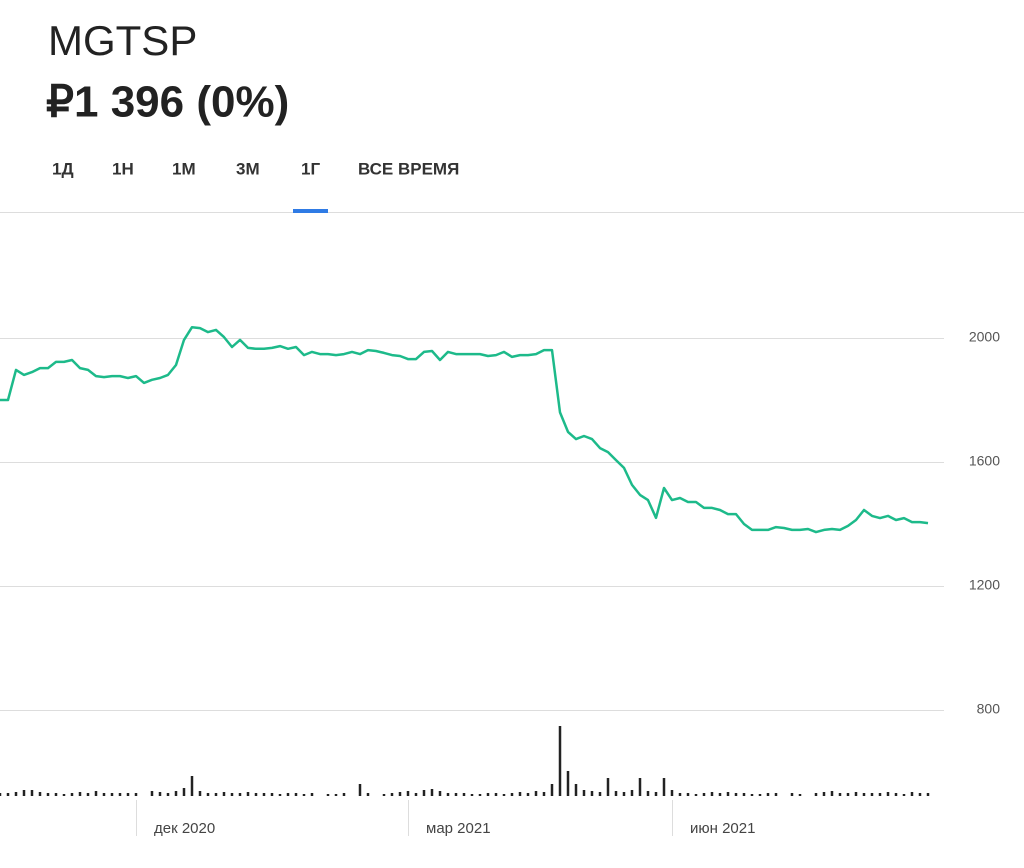 Image resolution: width=1024 pixels, height=868 pixels. I want to click on x-tick-label: мар 2021, so click(458, 828).